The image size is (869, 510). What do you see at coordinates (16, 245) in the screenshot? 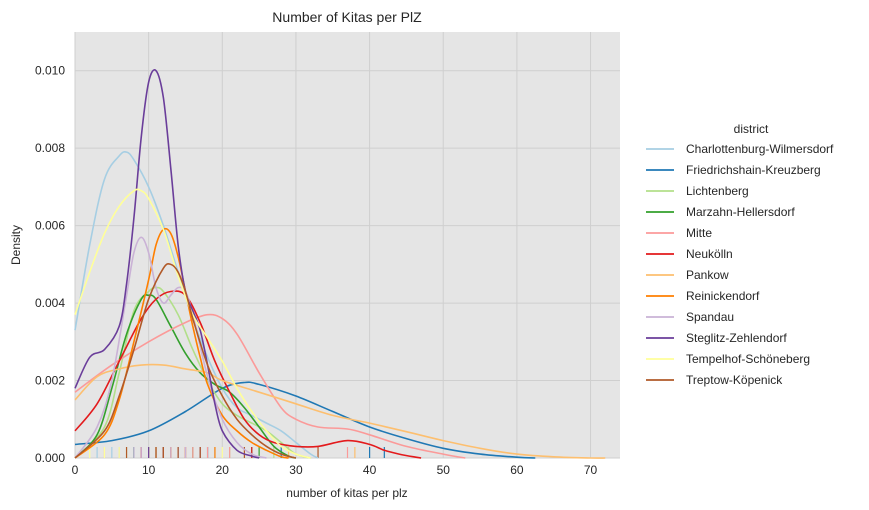
I see `y-axis-label: Density` at bounding box center [16, 245].